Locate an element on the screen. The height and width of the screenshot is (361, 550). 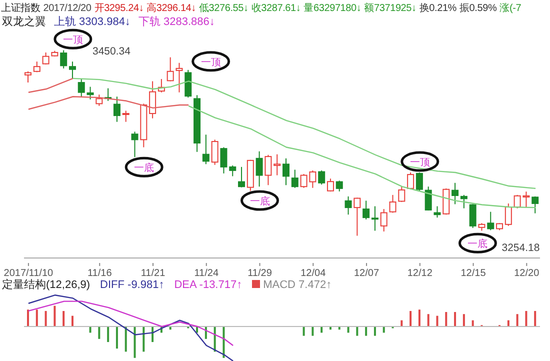
annotation: 3450.34 is located at coordinates (111, 51).